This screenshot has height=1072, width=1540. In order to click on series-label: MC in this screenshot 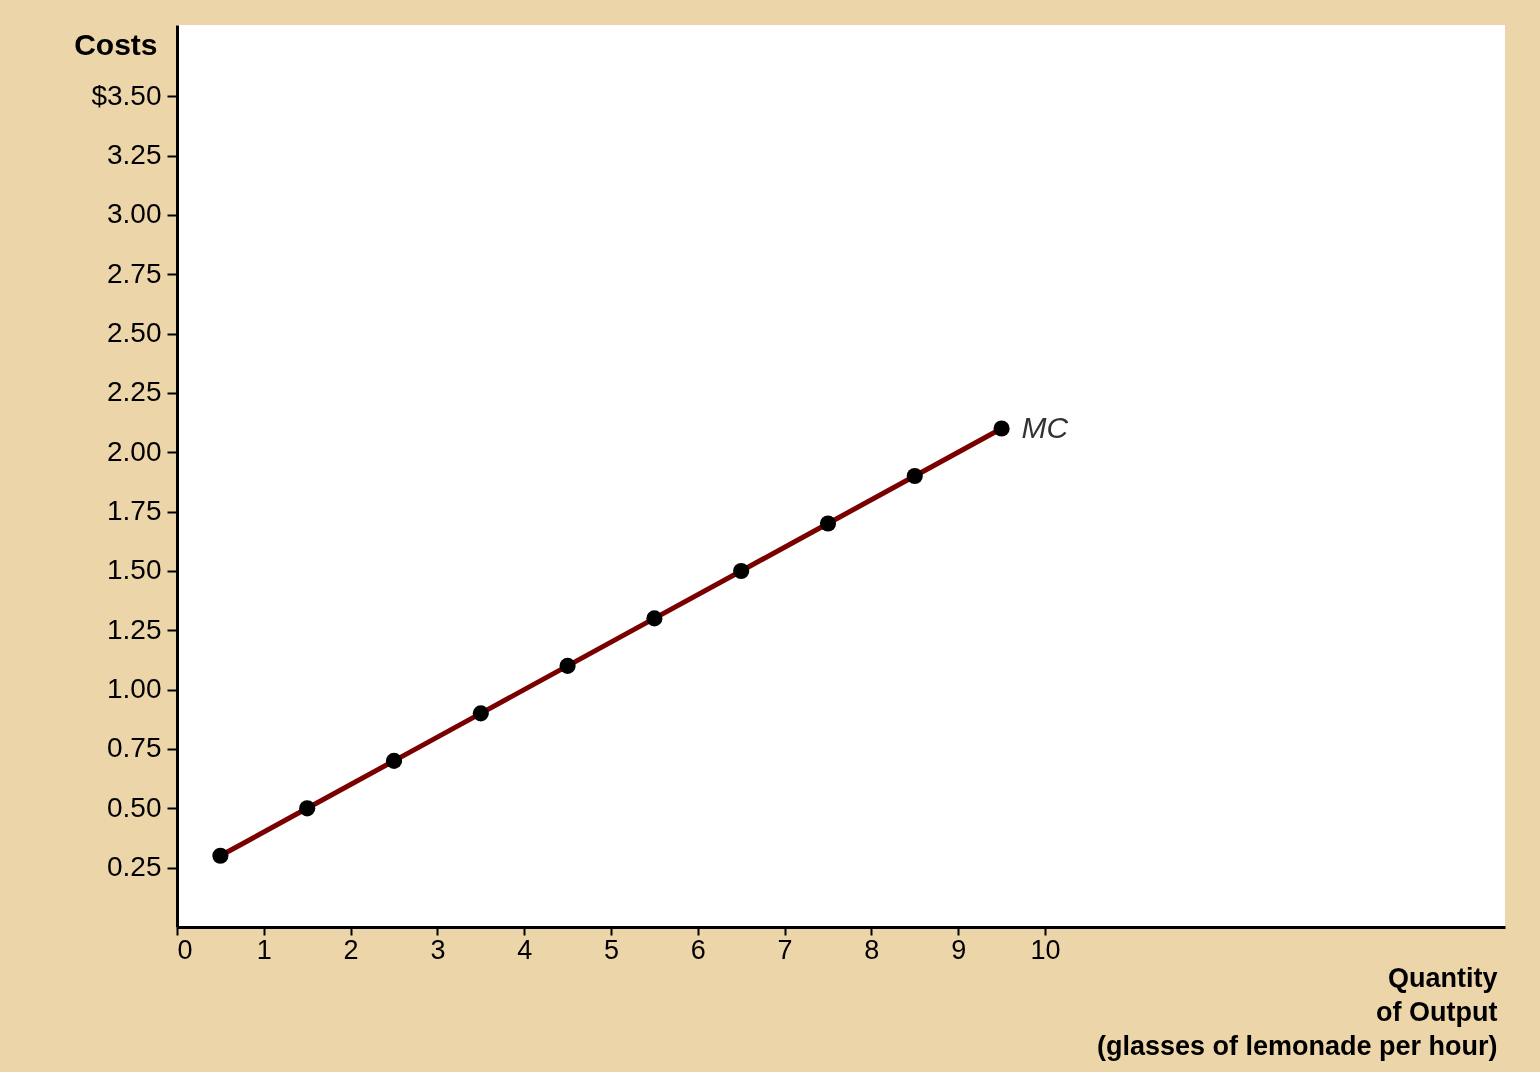, I will do `click(1045, 427)`.